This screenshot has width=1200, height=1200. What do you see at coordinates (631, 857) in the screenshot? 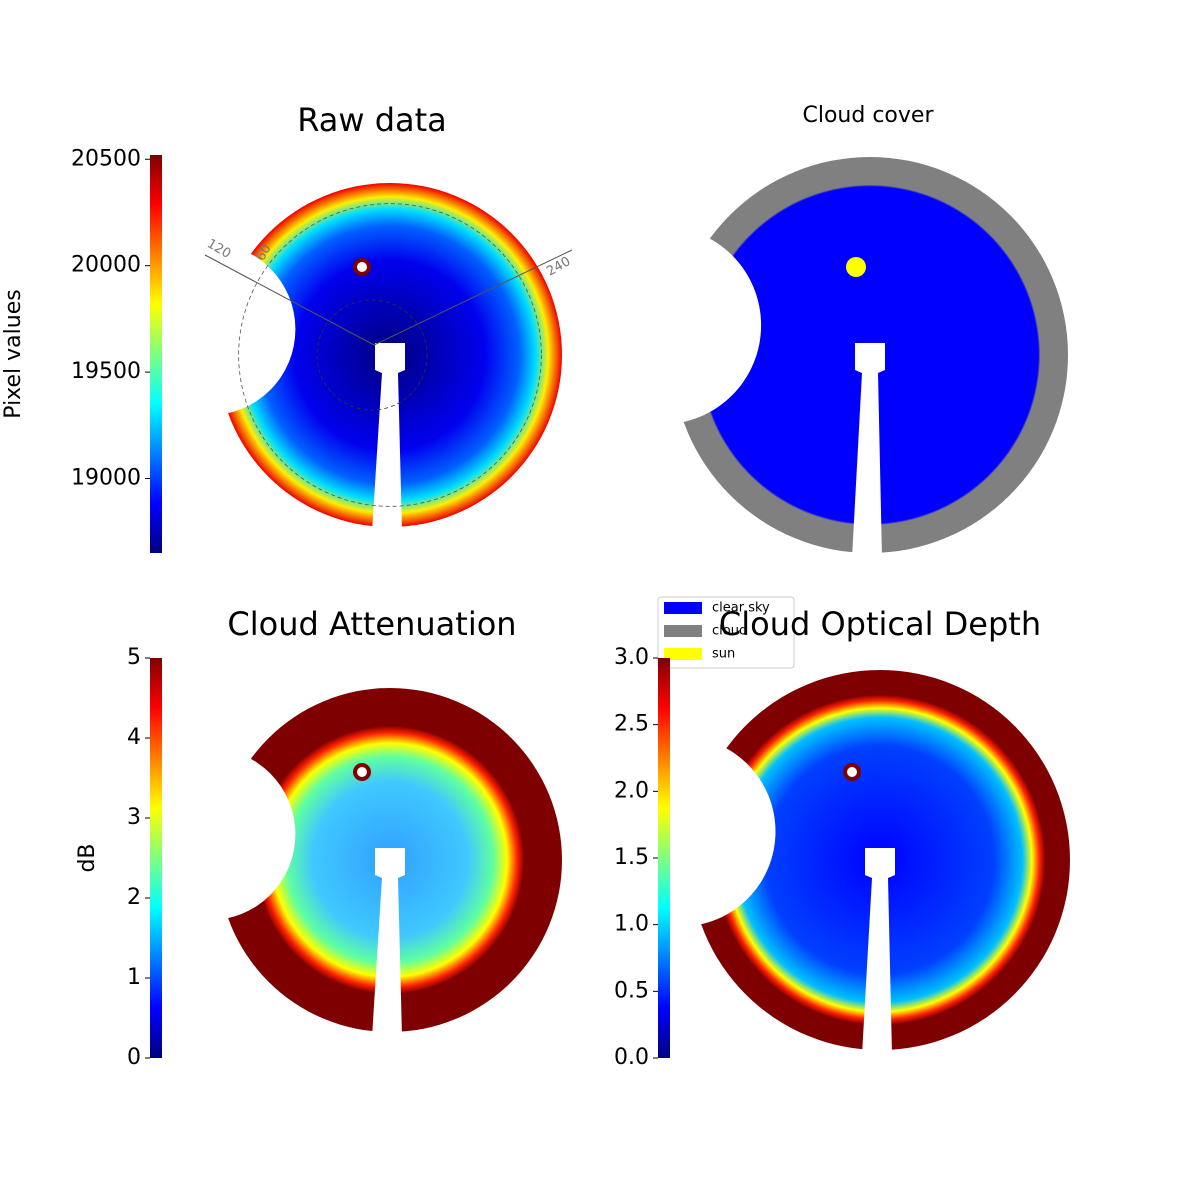
I see `colorbar-tick-label: 1.5` at bounding box center [631, 857].